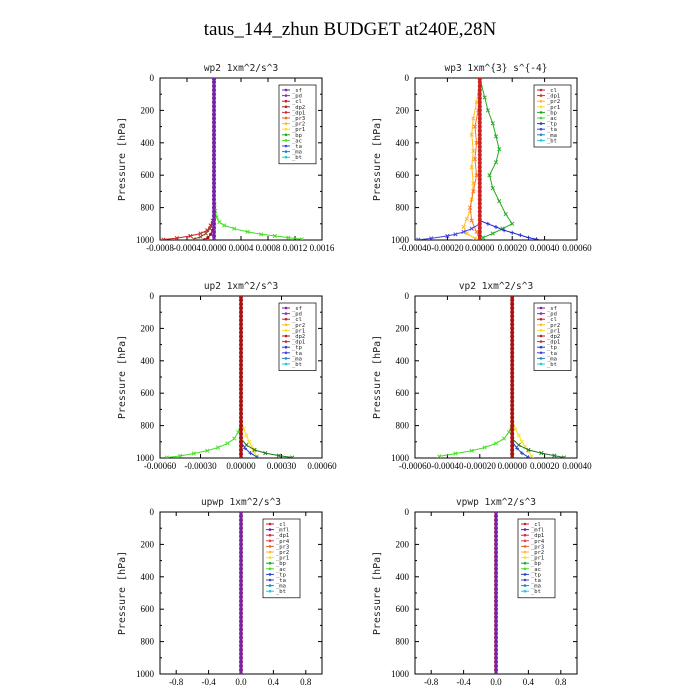  I want to click on chart-title: vpwp 1xm^2/s^3, so click(496, 502).